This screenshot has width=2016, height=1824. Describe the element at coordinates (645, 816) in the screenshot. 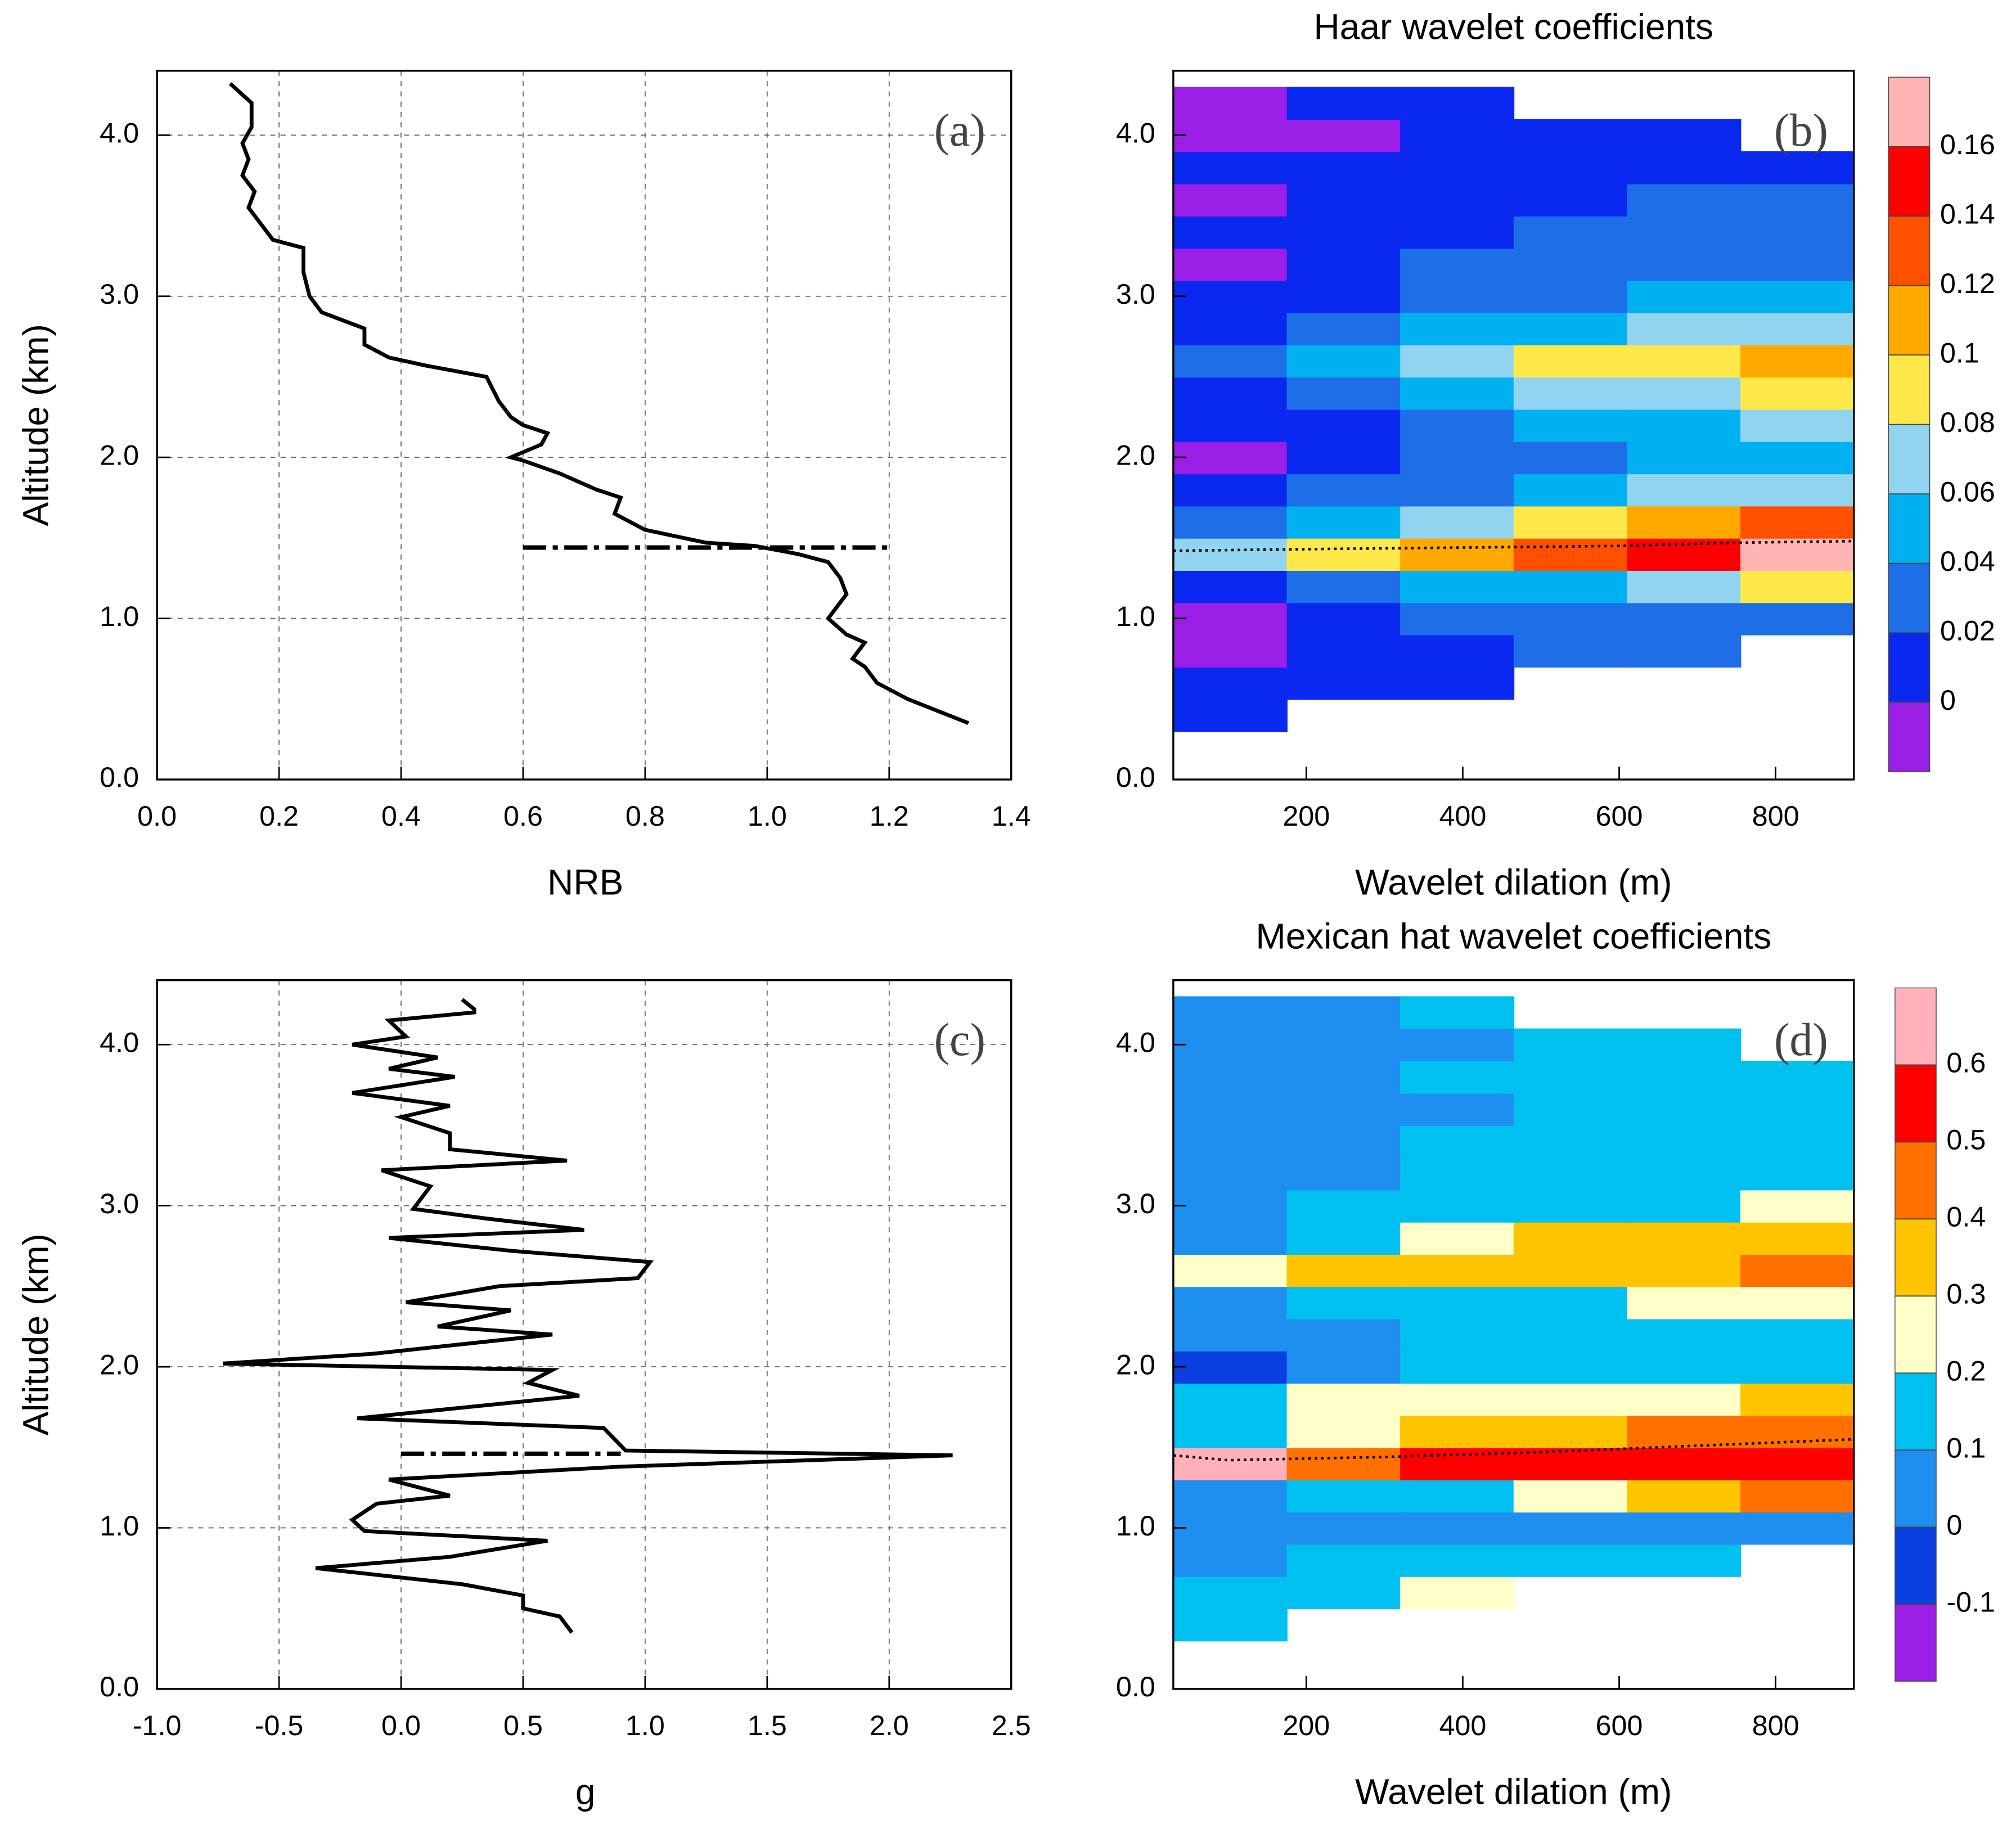

I see `x-tick-label: 0.8` at that location.